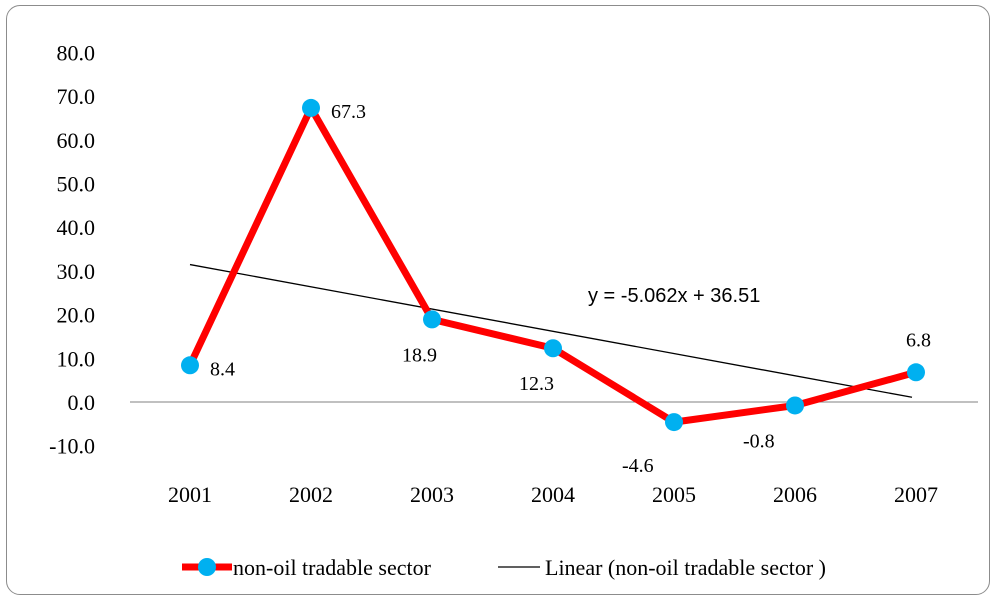 Image resolution: width=998 pixels, height=601 pixels. I want to click on y-tick-label: 50.0, so click(76, 184).